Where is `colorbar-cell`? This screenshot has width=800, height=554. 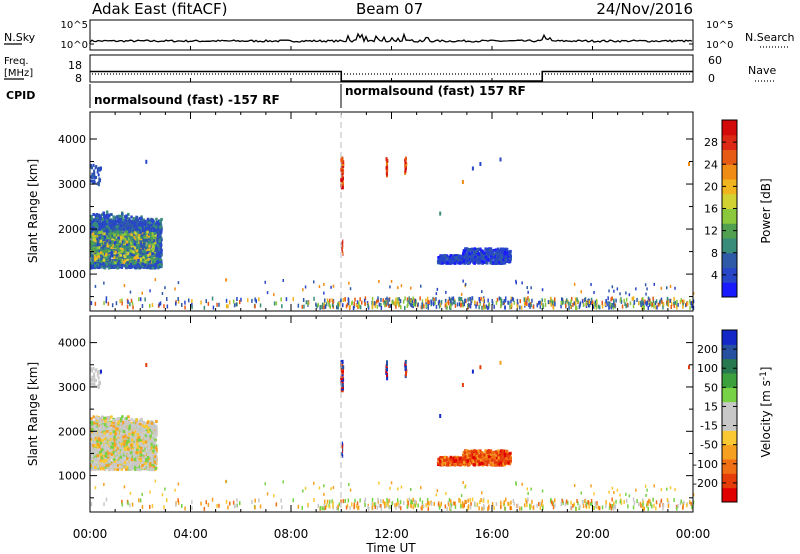
colorbar-cell is located at coordinates (729, 172).